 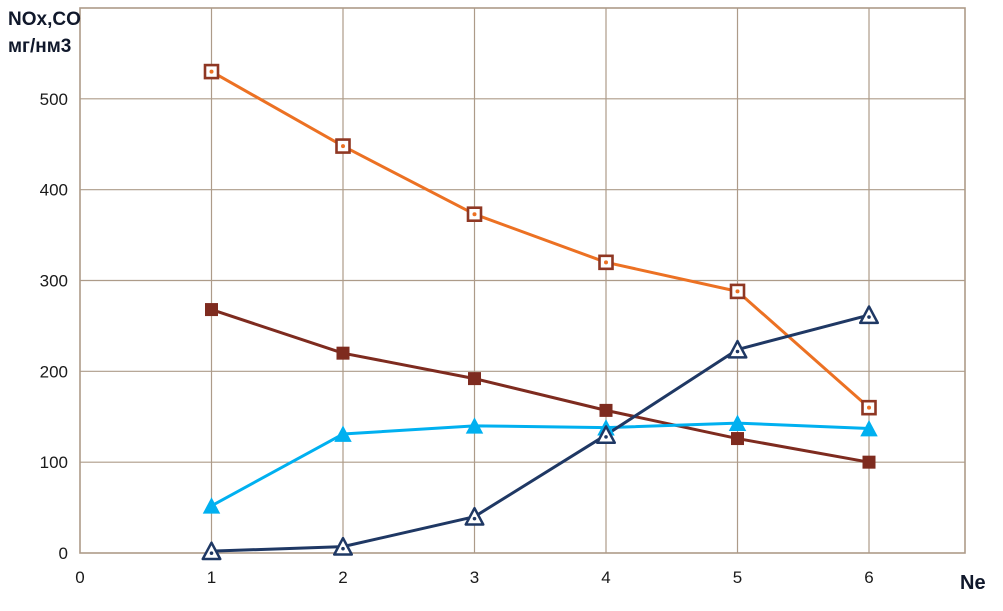 I want to click on y-axis-title-line1: NOx,CO, so click(x=44, y=19).